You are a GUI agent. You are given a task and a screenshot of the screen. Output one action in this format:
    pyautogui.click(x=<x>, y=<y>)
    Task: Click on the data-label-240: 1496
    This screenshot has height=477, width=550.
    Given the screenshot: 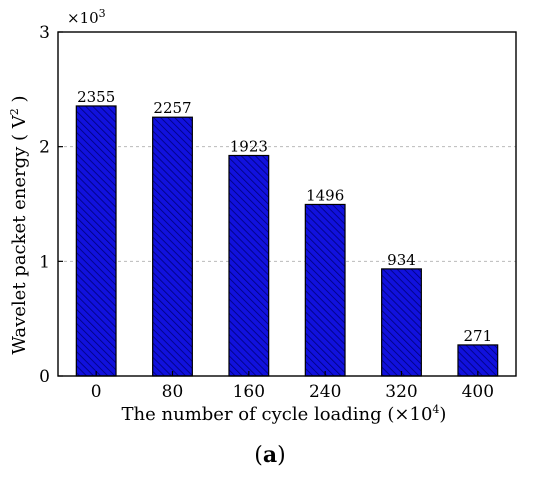 What is the action you would take?
    pyautogui.click(x=325, y=195)
    